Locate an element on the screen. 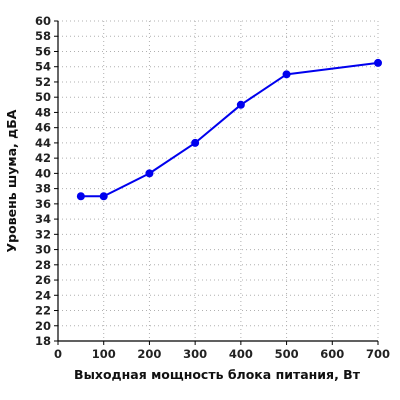  x-tick-label: 0 is located at coordinates (58, 354).